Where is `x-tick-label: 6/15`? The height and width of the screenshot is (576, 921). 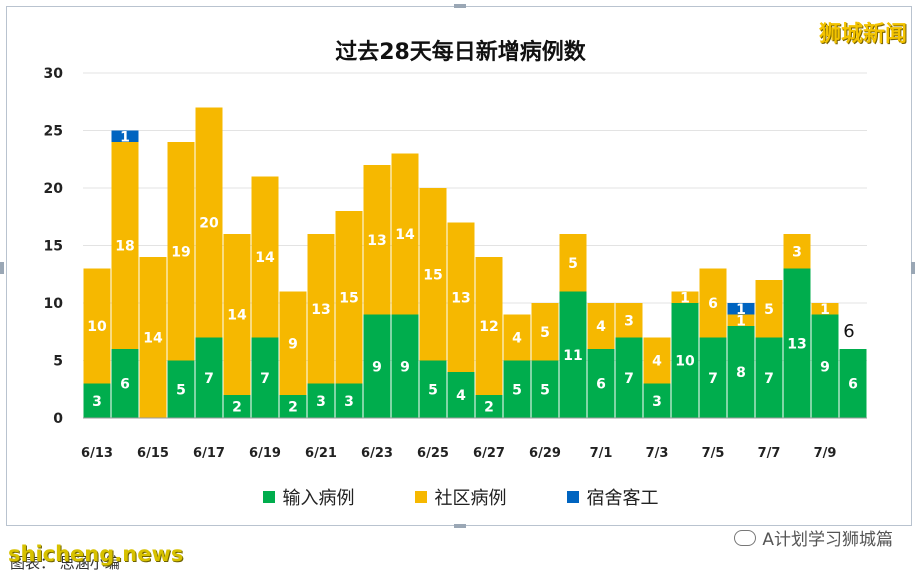 x-tick-label: 6/15 is located at coordinates (153, 453).